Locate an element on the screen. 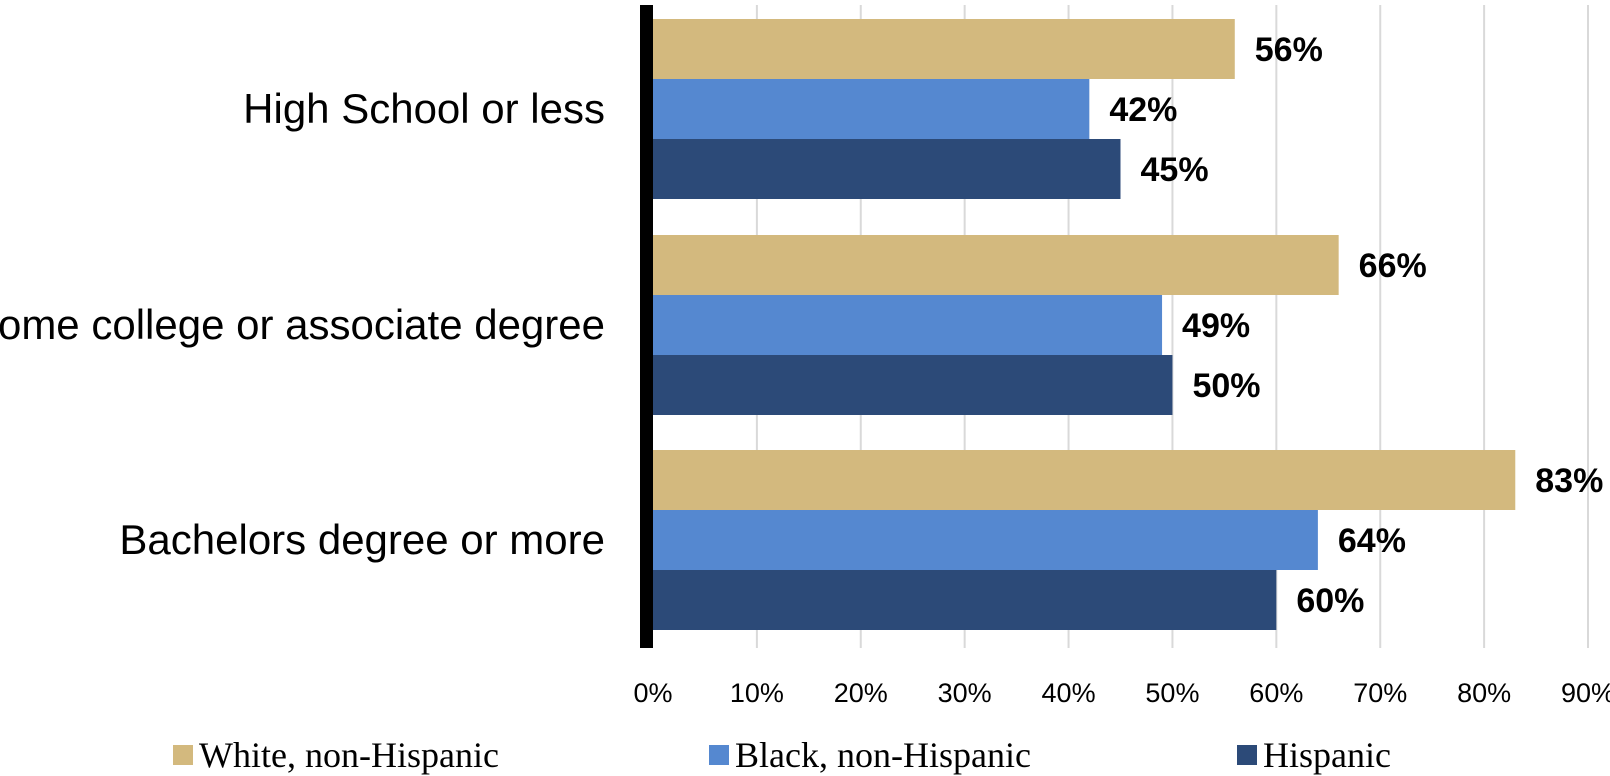 Image resolution: width=1610 pixels, height=776 pixels. category-label: Some college or associate degree is located at coordinates (302, 324).